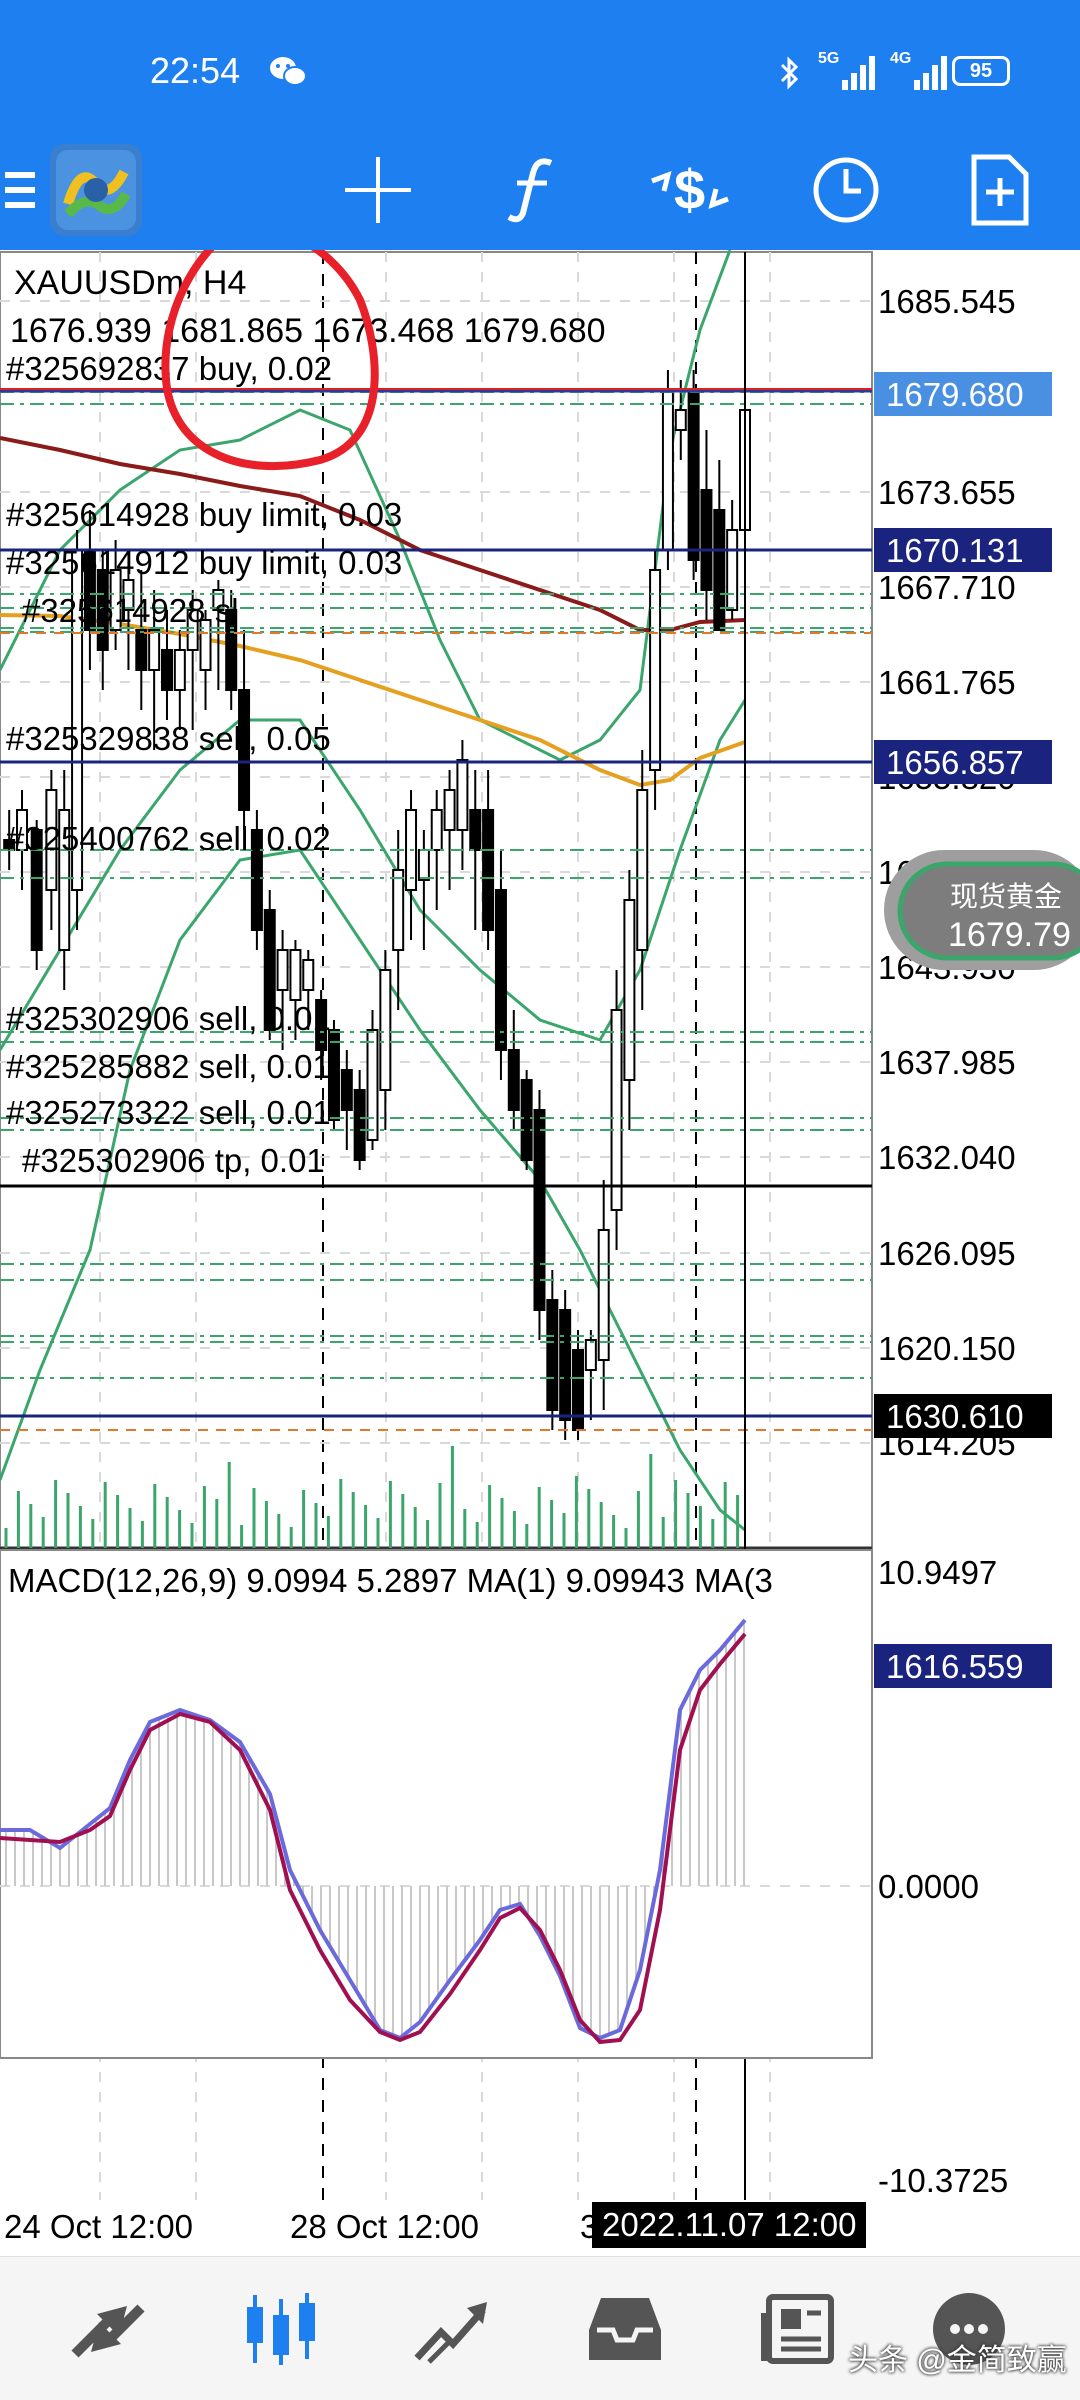 The width and height of the screenshot is (1080, 2400). Describe the element at coordinates (373, 1838) in the screenshot. I see `macd-signal-line` at that location.